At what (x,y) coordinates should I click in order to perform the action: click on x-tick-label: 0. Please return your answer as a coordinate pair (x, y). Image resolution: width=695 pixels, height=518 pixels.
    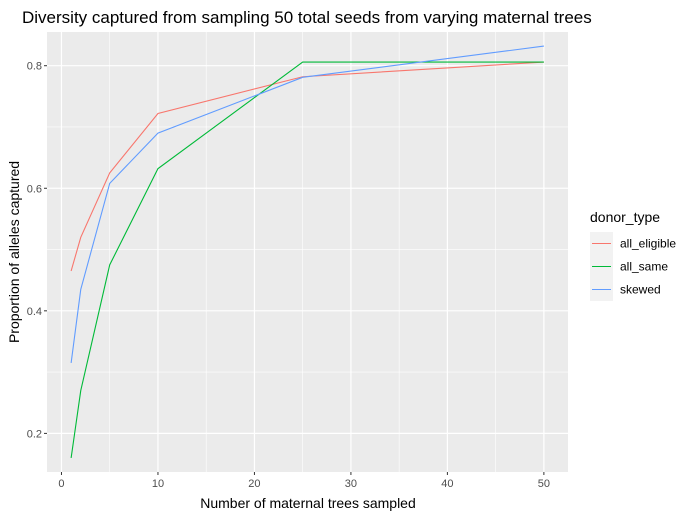
    Looking at the image, I should click on (61, 484).